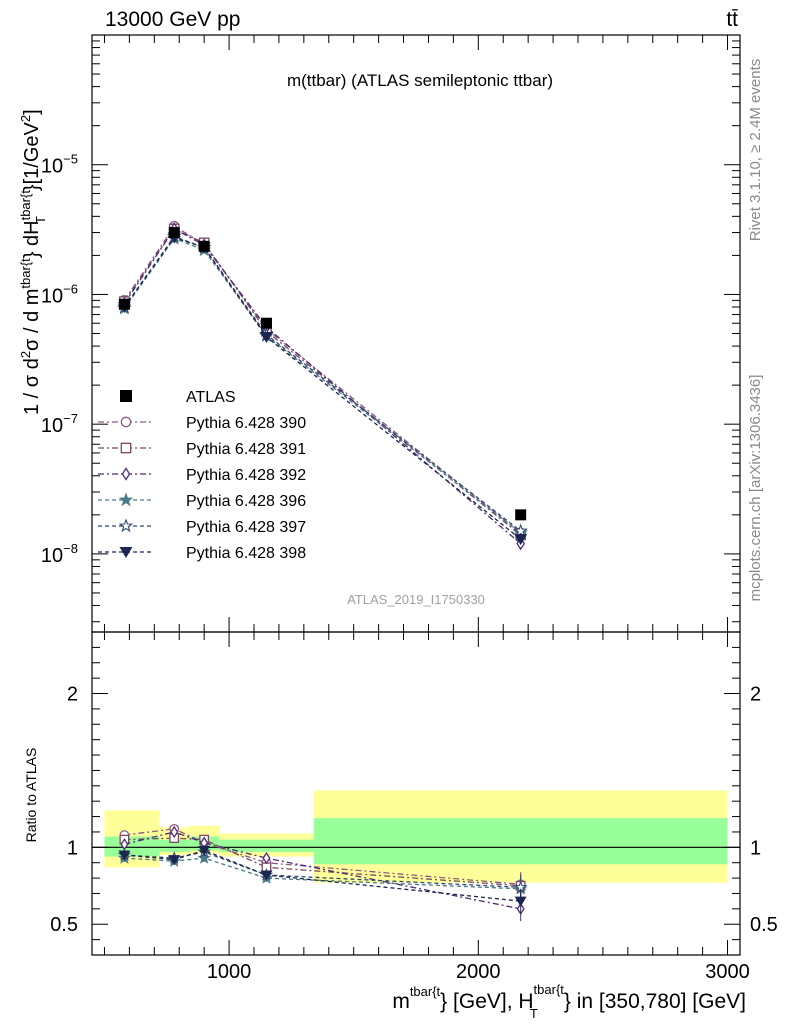 The height and width of the screenshot is (1024, 786). Describe the element at coordinates (246, 501) in the screenshot. I see `legend-label: Pythia 6.428 396` at that location.